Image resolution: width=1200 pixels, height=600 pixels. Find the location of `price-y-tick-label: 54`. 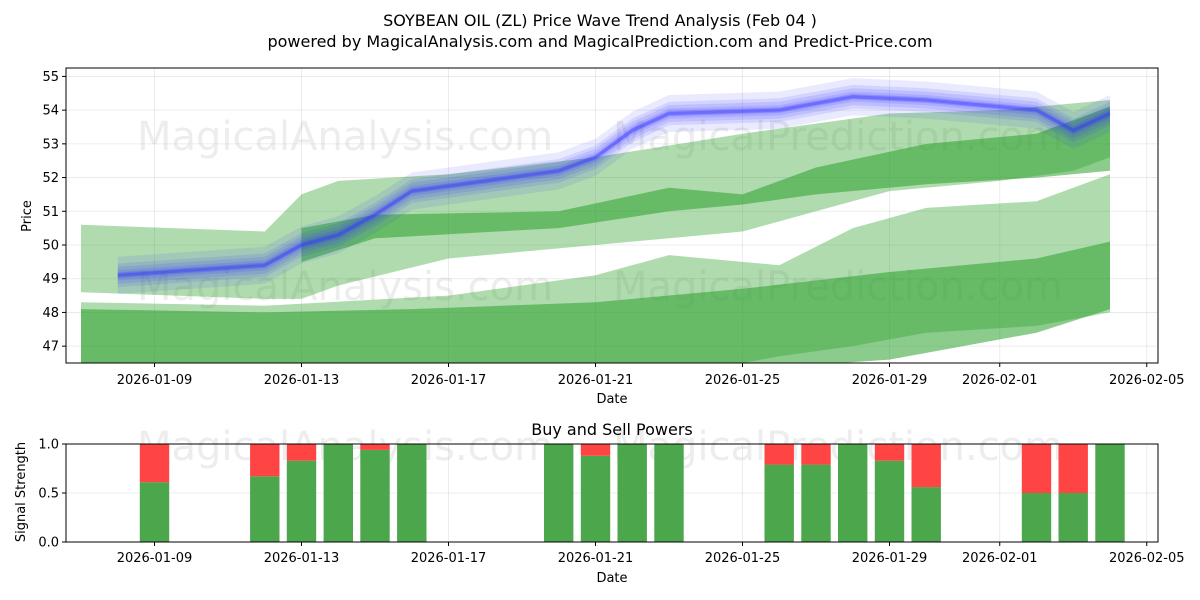

price-y-tick-label: 54 is located at coordinates (50, 111).